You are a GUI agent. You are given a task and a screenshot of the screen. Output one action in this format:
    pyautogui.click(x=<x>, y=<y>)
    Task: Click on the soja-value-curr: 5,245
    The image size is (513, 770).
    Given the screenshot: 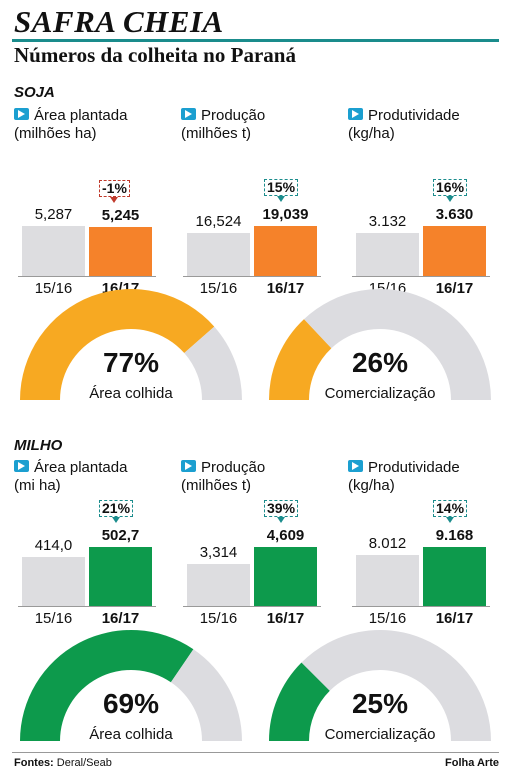 What is the action you would take?
    pyautogui.click(x=120, y=215)
    